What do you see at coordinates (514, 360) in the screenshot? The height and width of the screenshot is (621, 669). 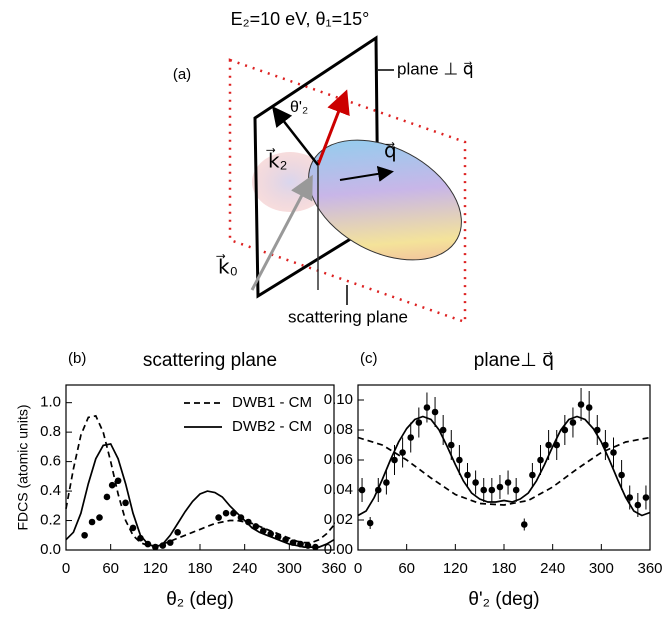 I see `chart-title: plane⊥ q⃗` at bounding box center [514, 360].